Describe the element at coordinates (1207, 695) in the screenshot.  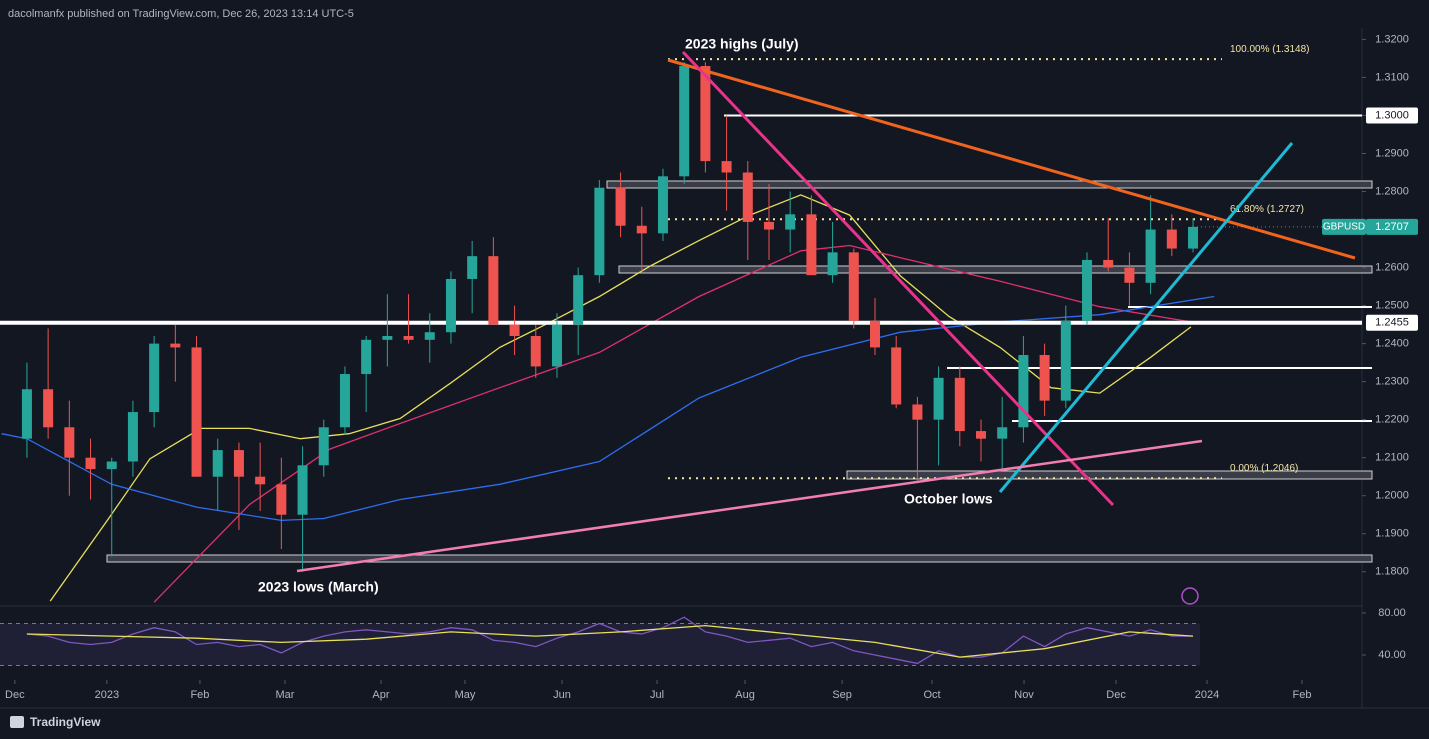
I see `x-tick-label: 2024` at that location.